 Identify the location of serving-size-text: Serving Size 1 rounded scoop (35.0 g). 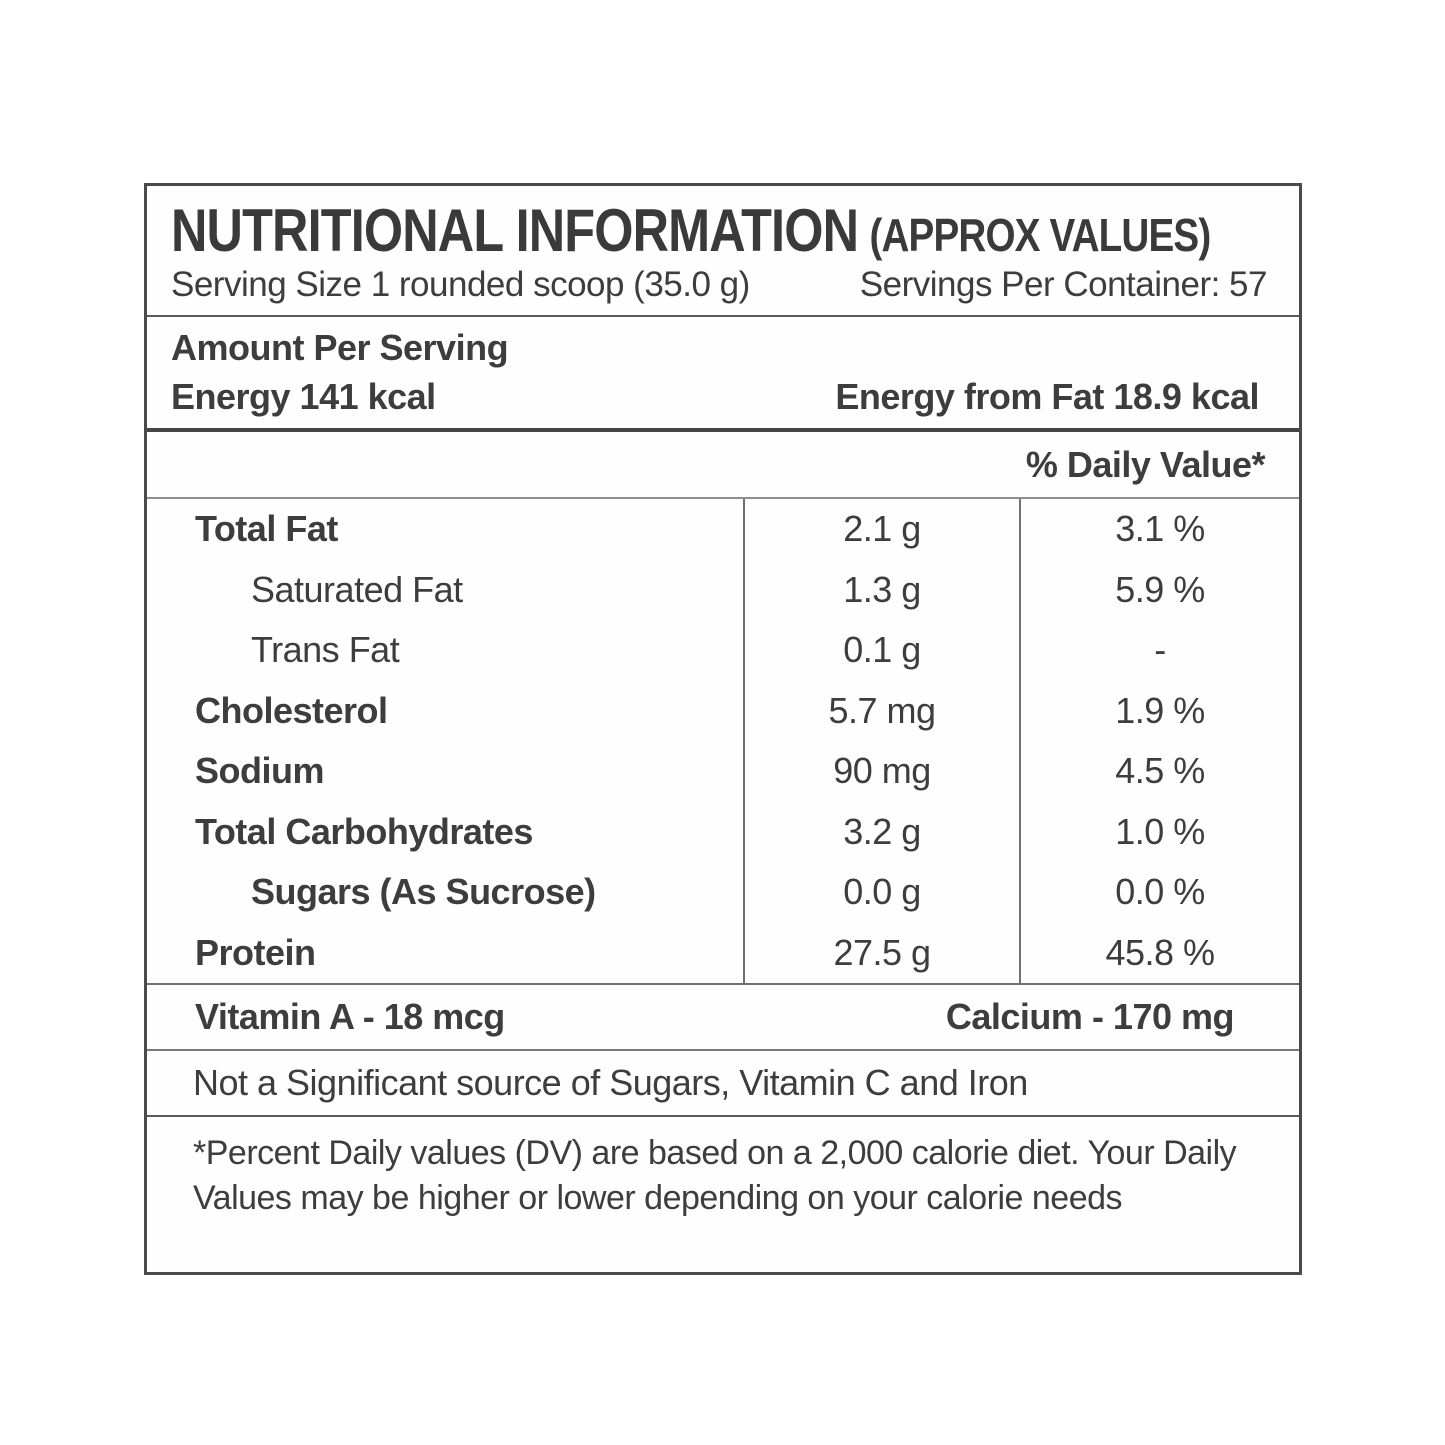
(460, 284).